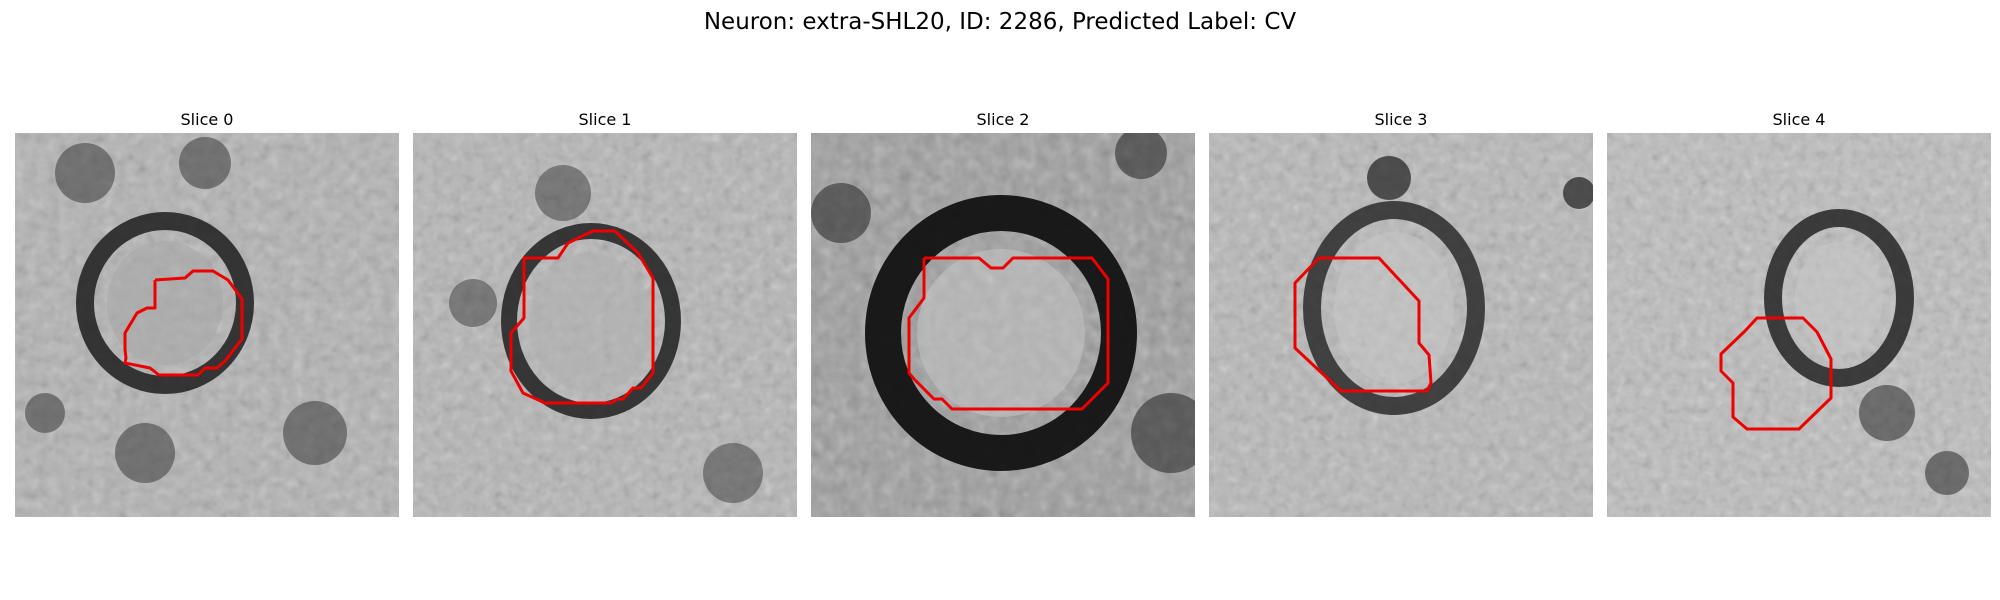 The image size is (2000, 600). Describe the element at coordinates (1799, 119) in the screenshot. I see `slice-title: Slice 4` at that location.